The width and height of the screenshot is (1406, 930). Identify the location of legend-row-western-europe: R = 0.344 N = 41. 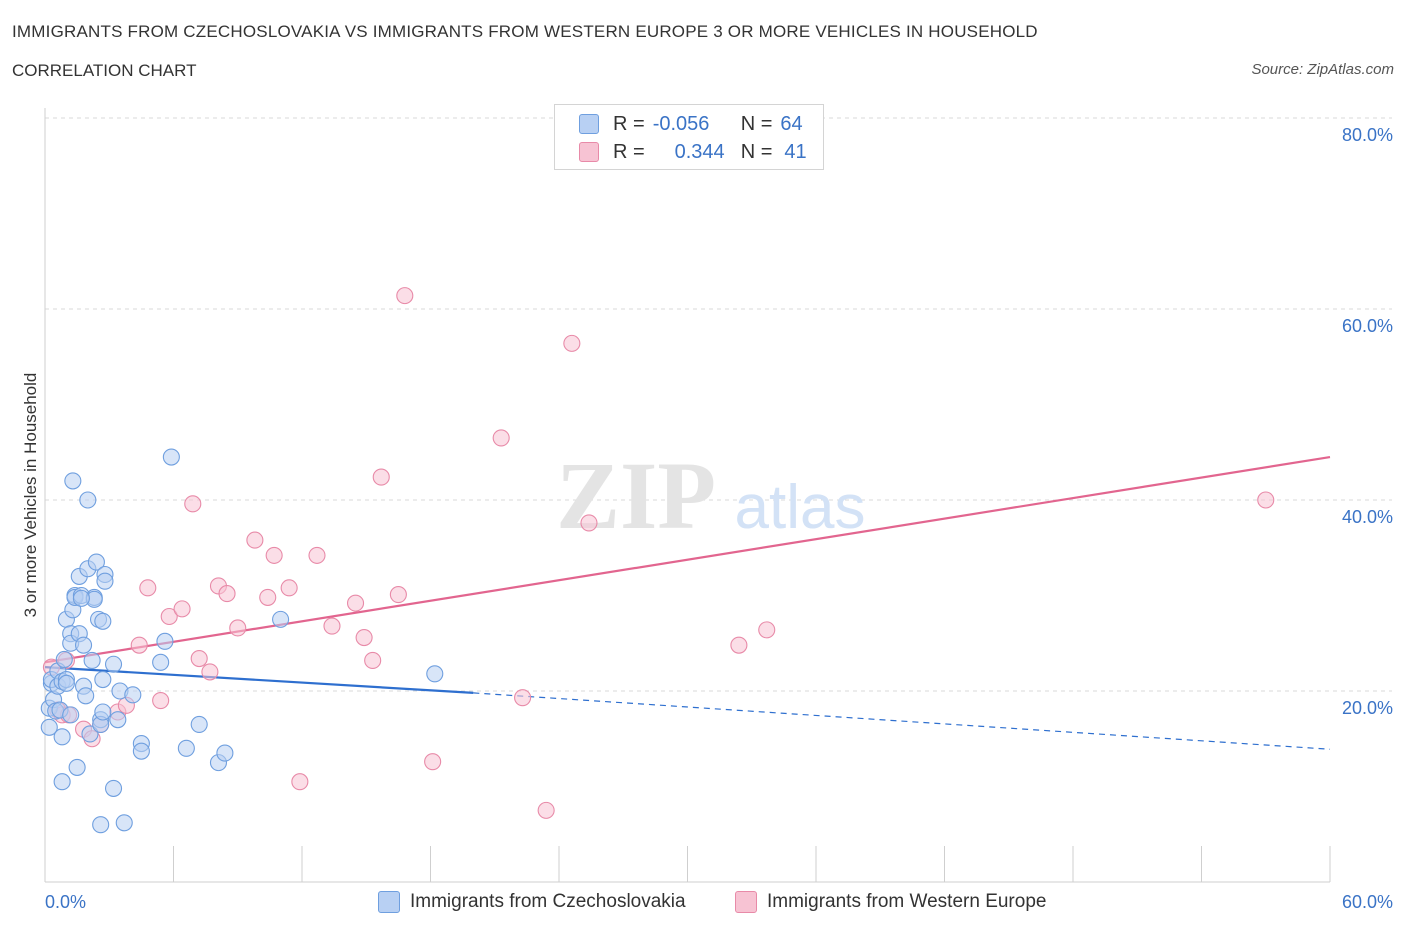
(693, 152).